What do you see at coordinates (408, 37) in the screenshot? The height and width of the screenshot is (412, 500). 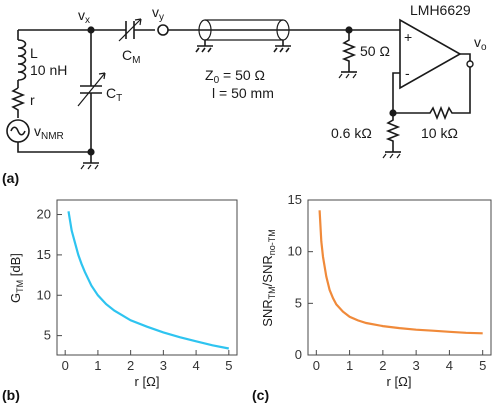 I see `label-plus: +` at bounding box center [408, 37].